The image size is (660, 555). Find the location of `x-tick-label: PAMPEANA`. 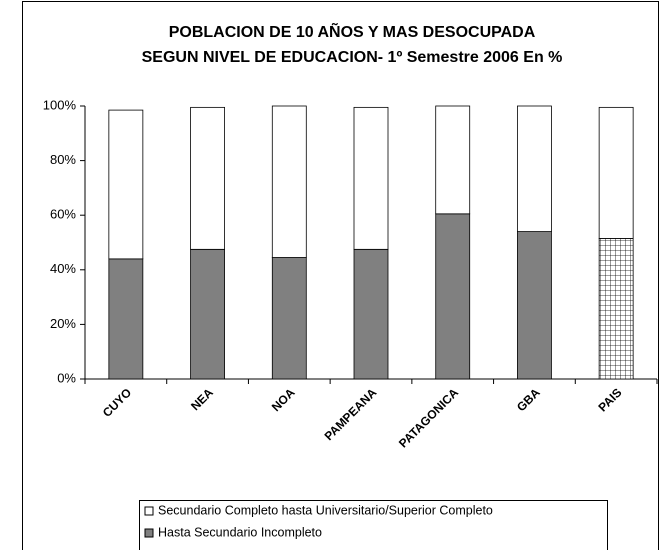

x-tick-label: PAMPEANA is located at coordinates (351, 414).